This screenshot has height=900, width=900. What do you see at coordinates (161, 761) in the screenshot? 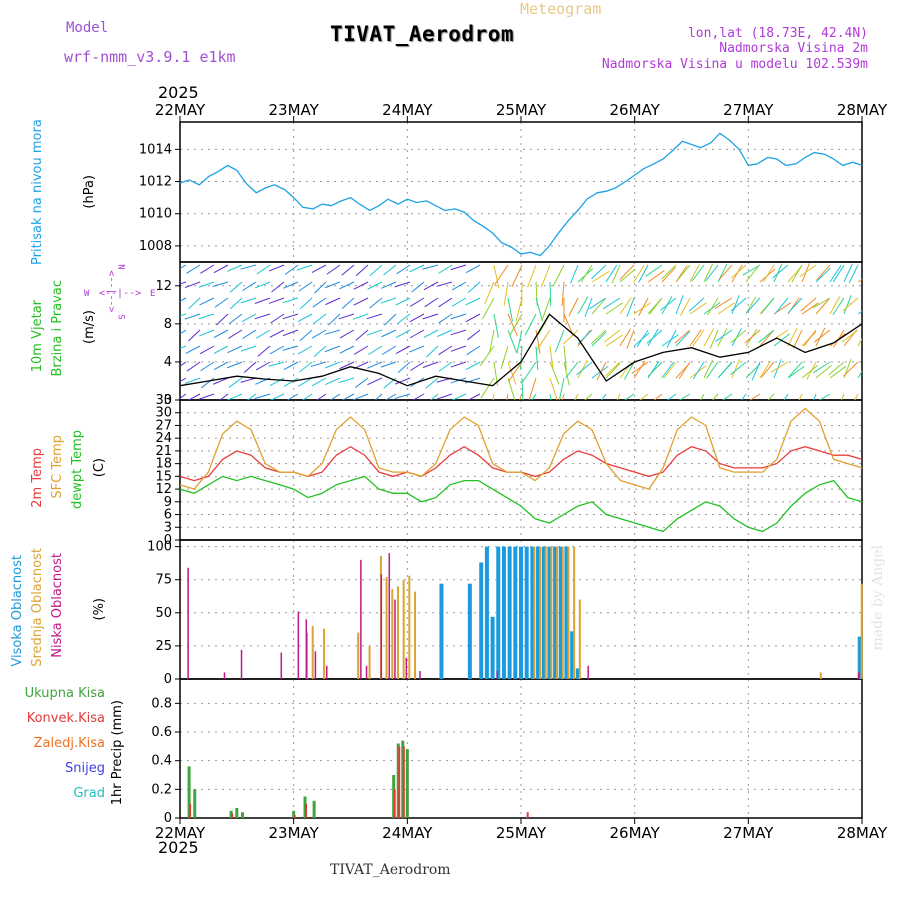
I see `y-tick-label: 0.4` at bounding box center [161, 761].